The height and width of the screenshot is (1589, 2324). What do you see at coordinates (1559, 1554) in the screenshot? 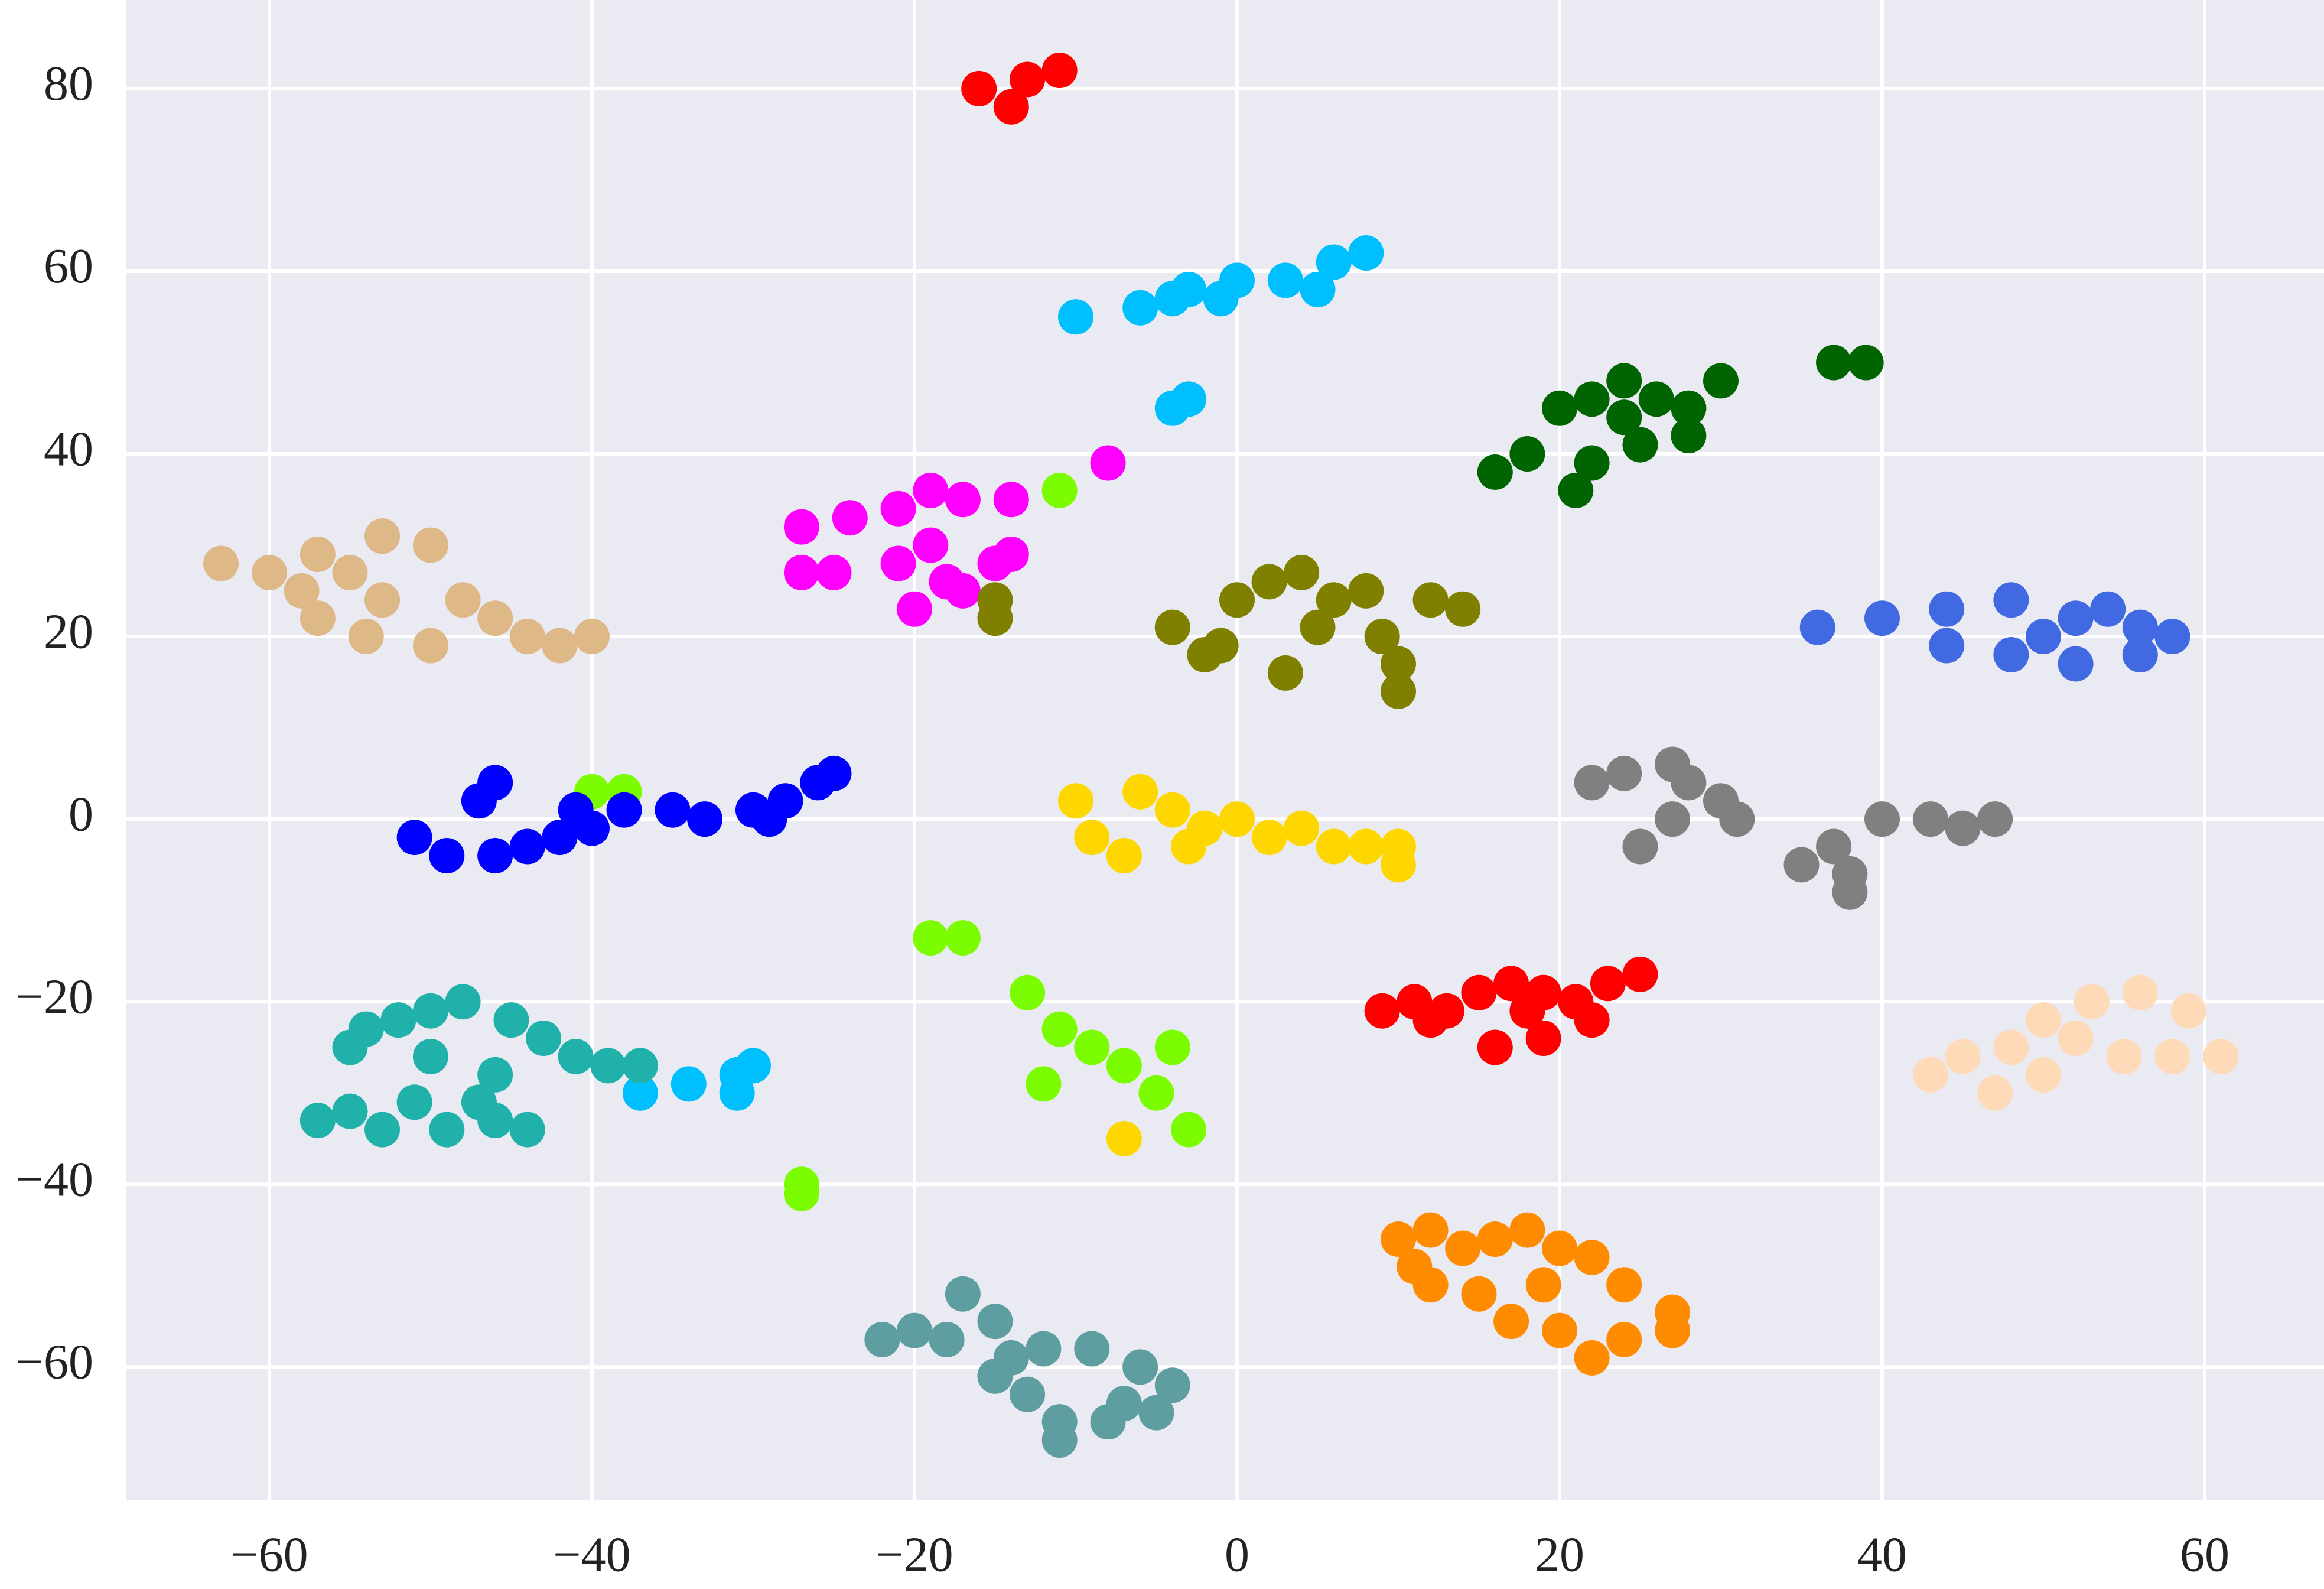
I see `x-tick-label: 20` at bounding box center [1559, 1554].